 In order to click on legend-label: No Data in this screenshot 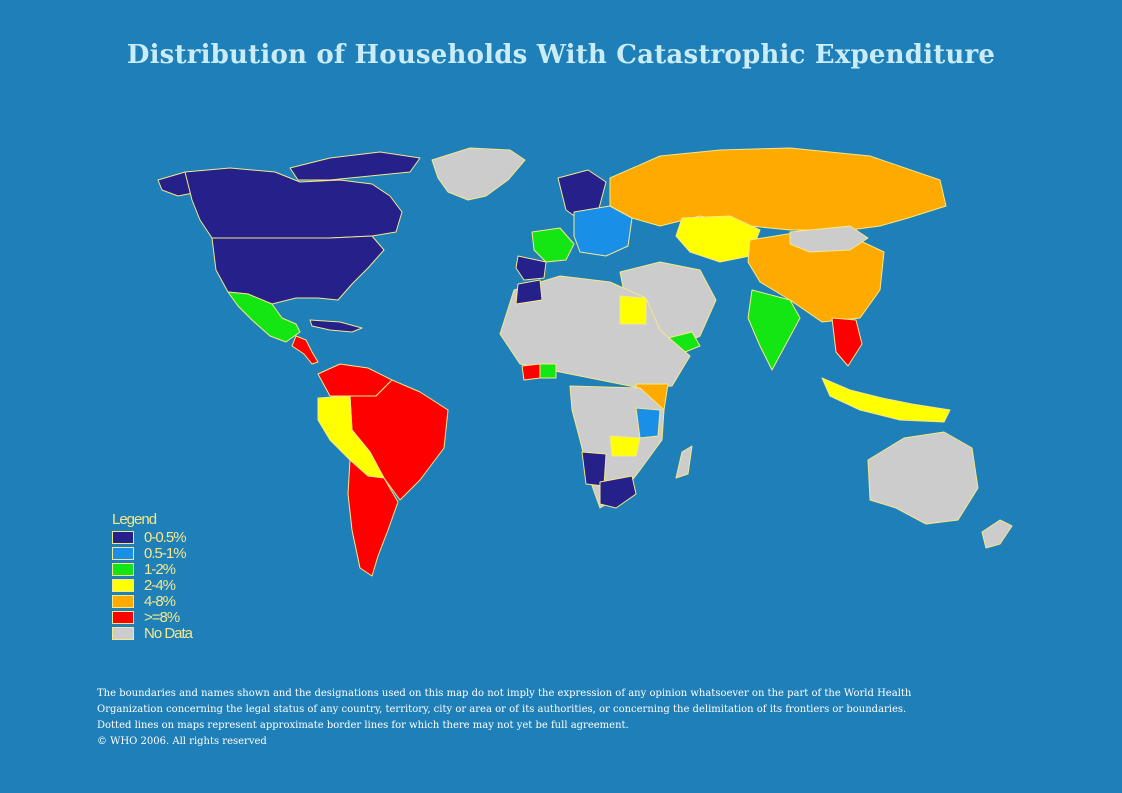, I will do `click(168, 633)`.